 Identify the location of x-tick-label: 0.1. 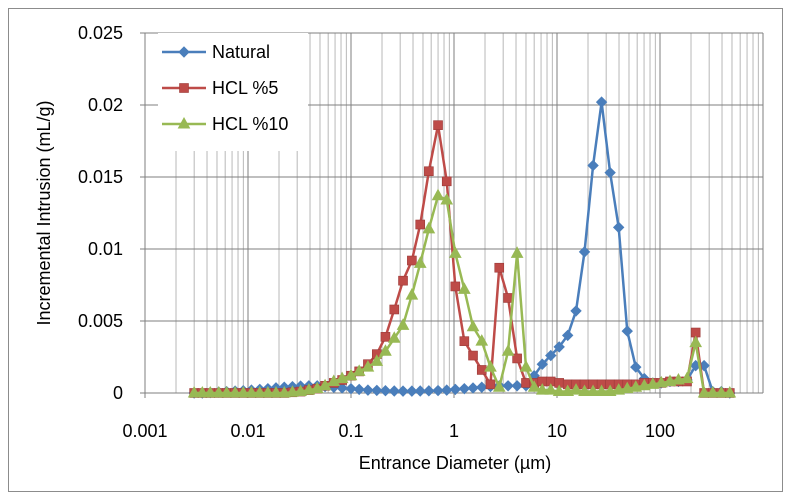
(350, 431).